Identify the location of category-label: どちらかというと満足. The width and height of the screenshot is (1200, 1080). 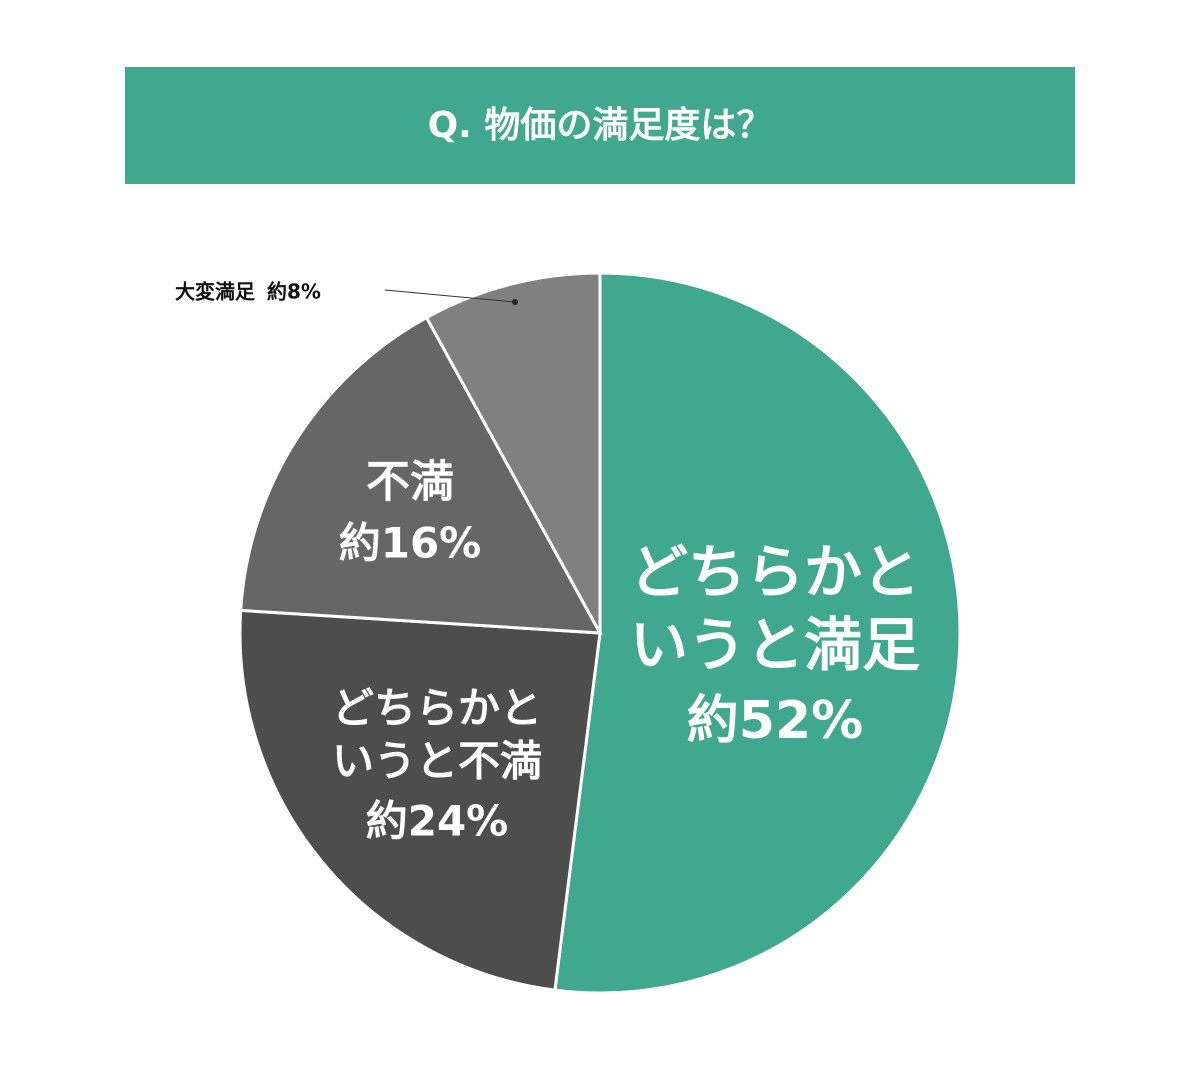
(774, 608).